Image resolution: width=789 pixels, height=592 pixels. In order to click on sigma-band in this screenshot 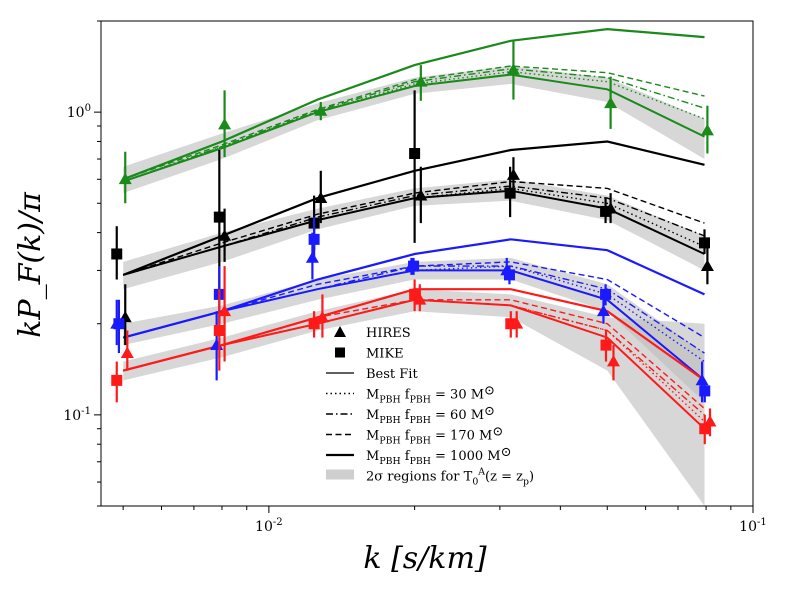, I will do `click(414, 234)`.